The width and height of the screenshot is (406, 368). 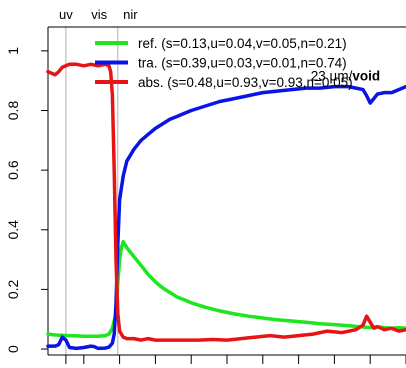 I want to click on annotation-bold: void, so click(x=366, y=76).